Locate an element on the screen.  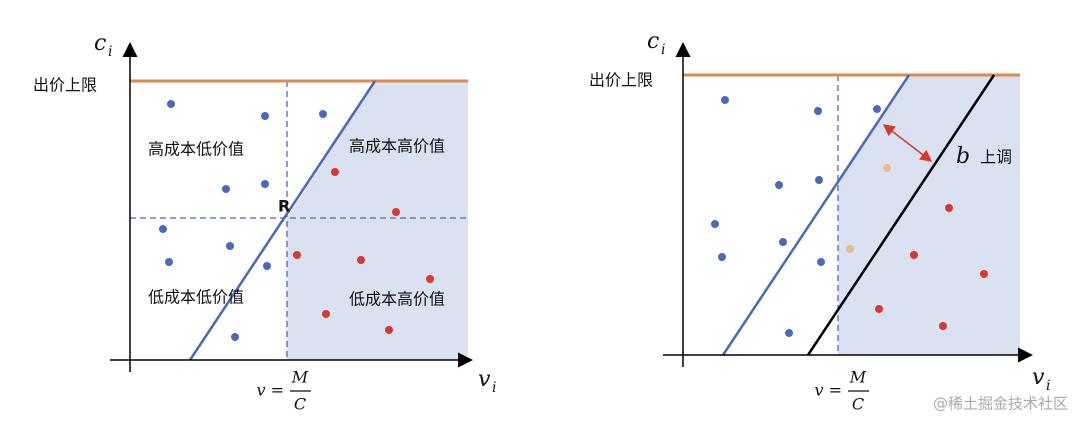
shift-arrow is located at coordinates (907, 143).